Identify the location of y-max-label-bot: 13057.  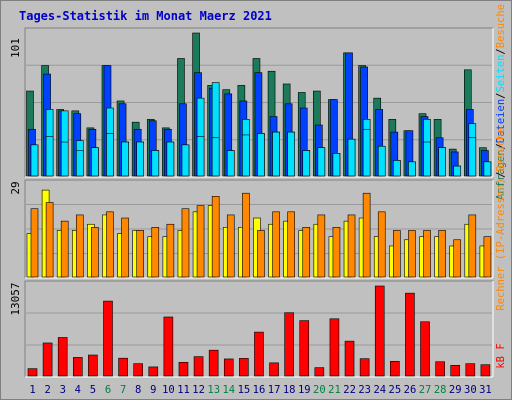
(15, 298).